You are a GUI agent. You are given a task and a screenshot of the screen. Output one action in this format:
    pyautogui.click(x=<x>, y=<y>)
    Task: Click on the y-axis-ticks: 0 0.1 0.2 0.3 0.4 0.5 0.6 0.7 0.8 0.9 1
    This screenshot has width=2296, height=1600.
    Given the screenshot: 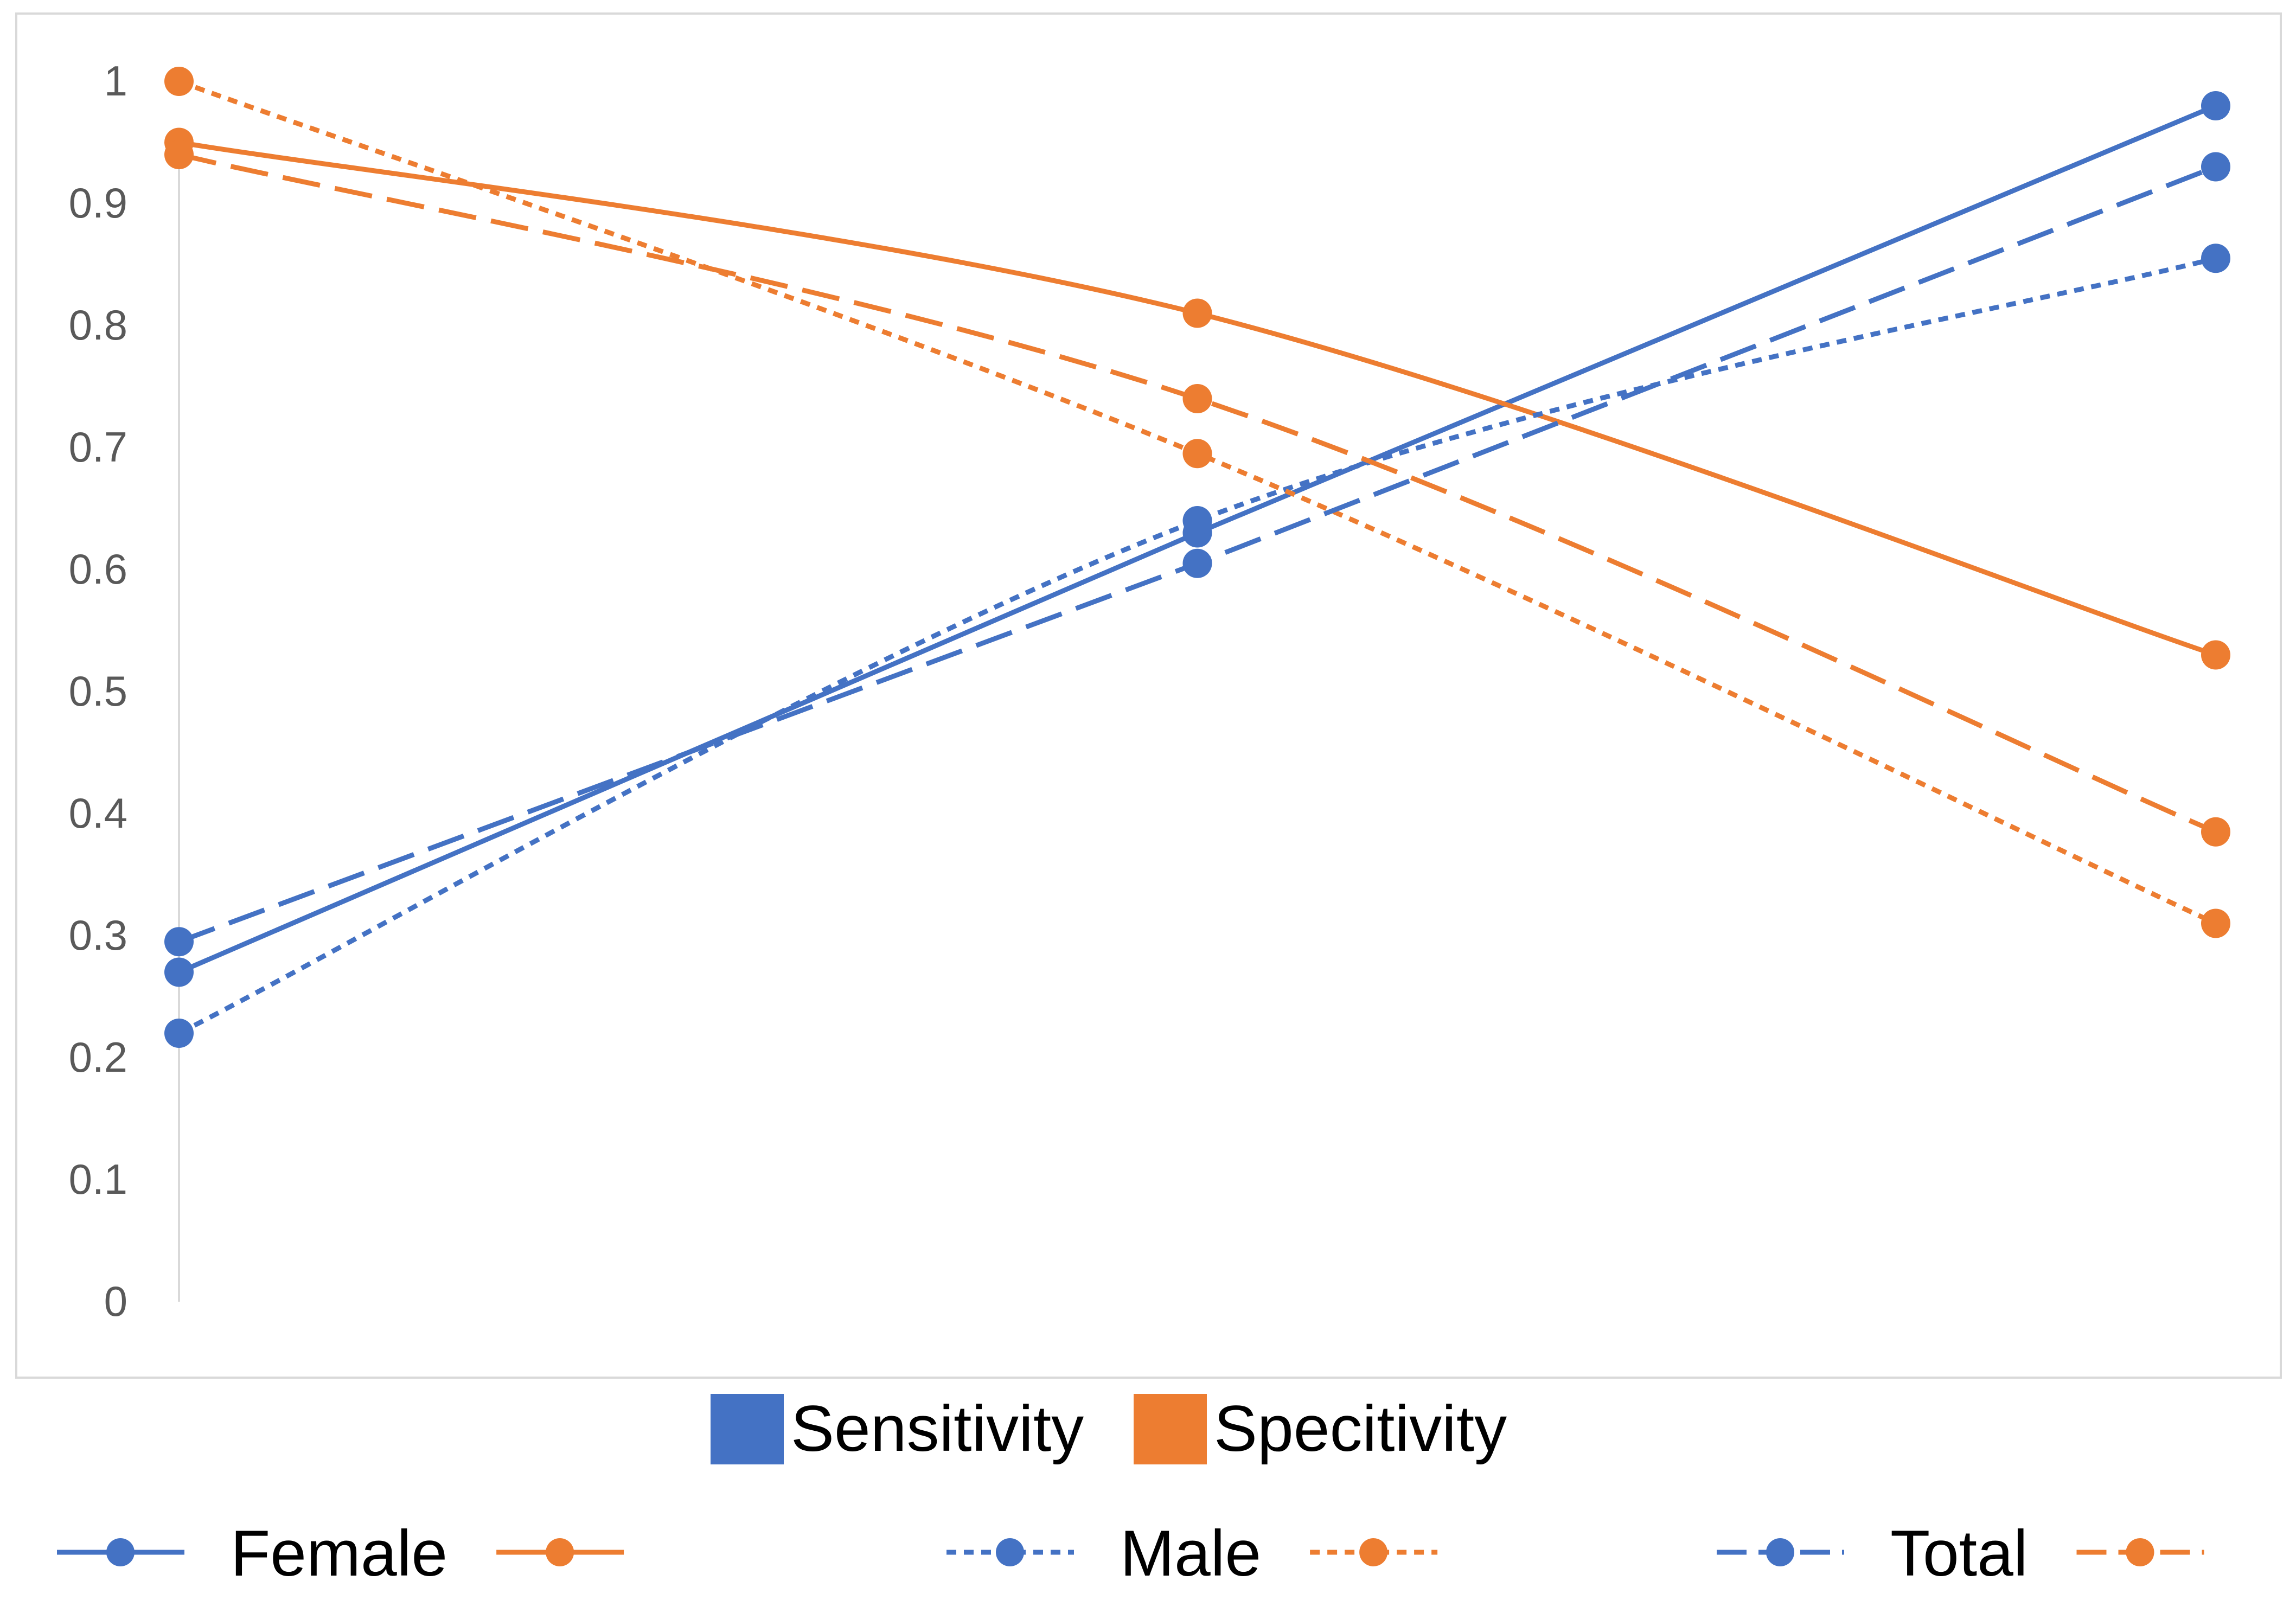 What is the action you would take?
    pyautogui.click(x=98, y=691)
    